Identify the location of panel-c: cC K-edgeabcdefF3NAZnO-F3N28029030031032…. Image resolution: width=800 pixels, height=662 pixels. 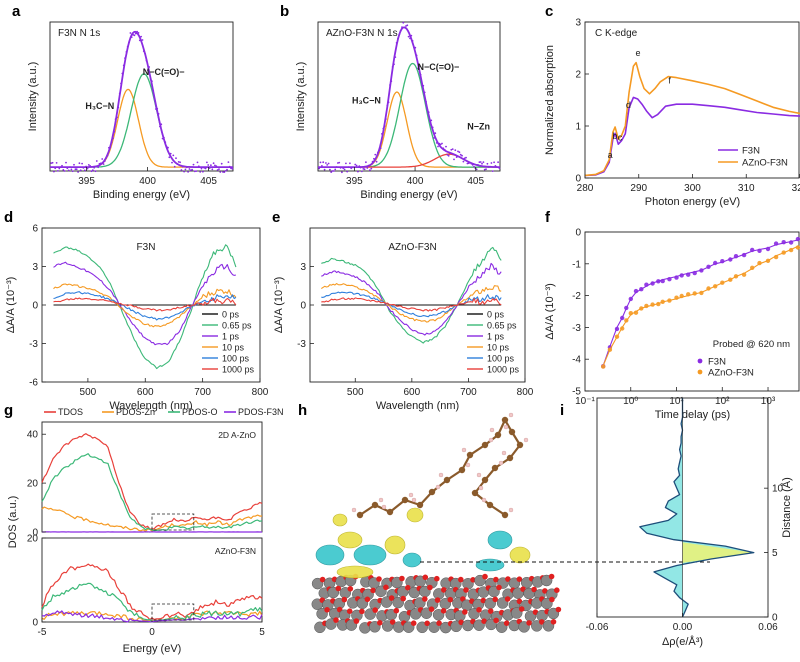
(672, 105).